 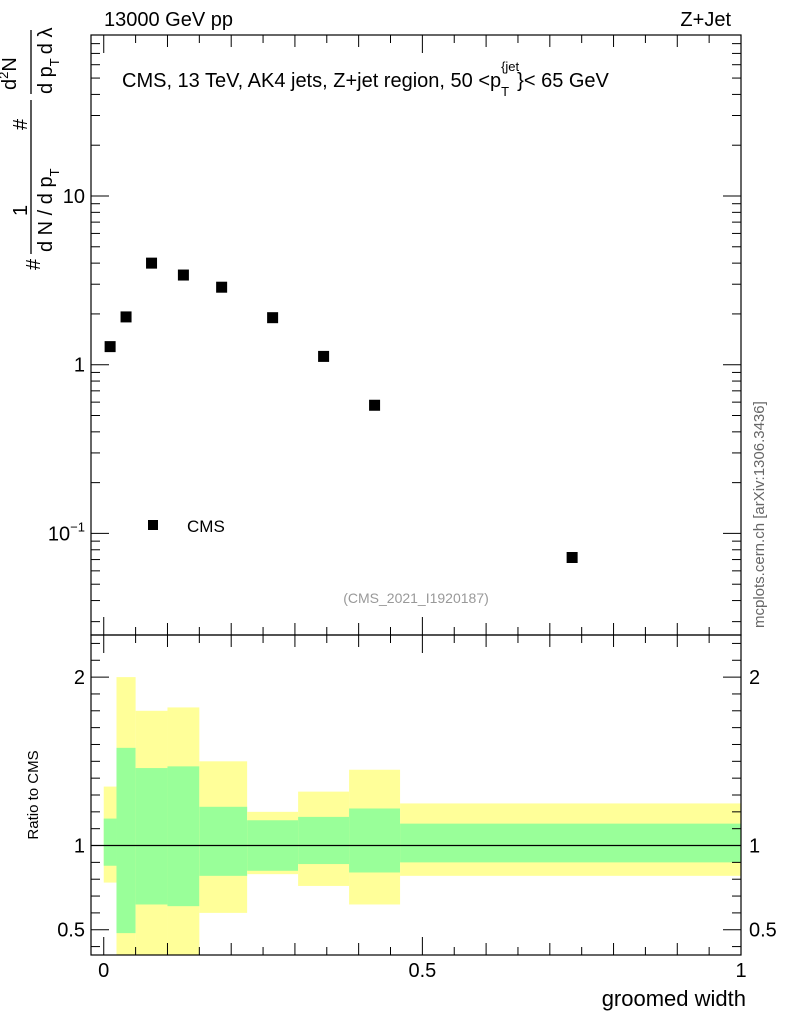 I want to click on ylabel-part-9: T, so click(x=54, y=62).